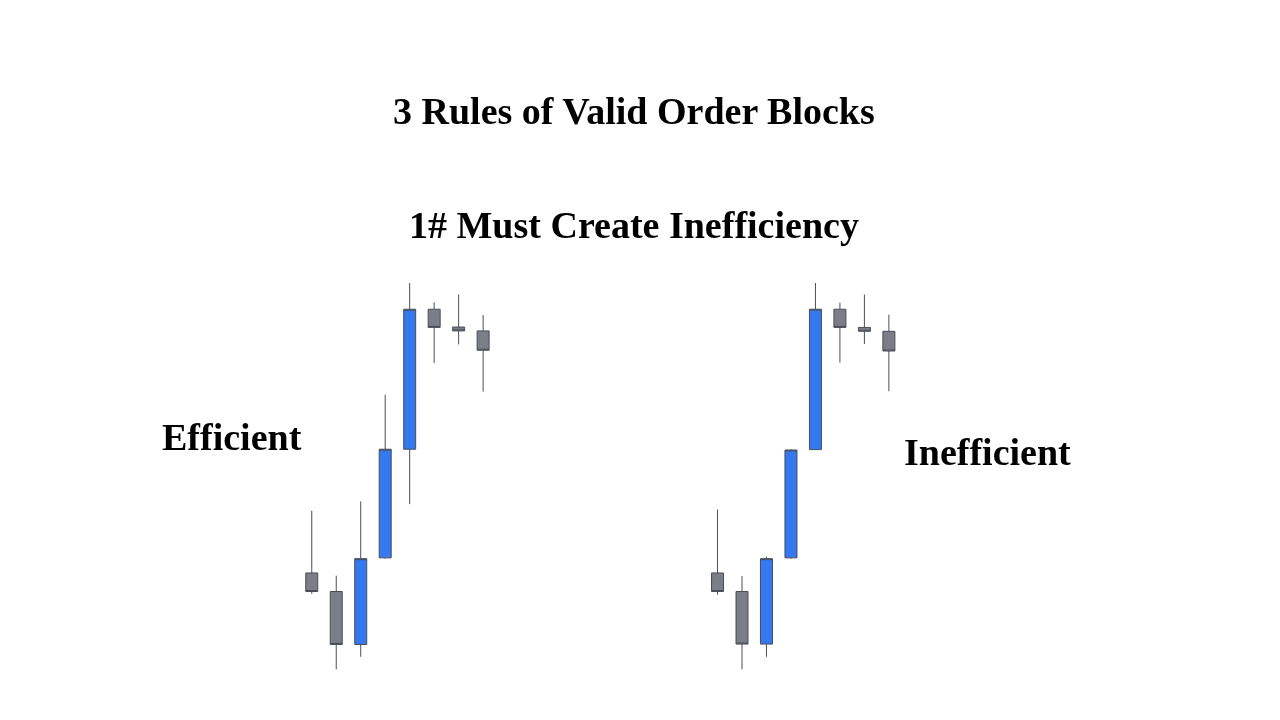 This screenshot has height=720, width=1280. I want to click on text: 3 Rules of Valid Order Blocks, so click(634, 111).